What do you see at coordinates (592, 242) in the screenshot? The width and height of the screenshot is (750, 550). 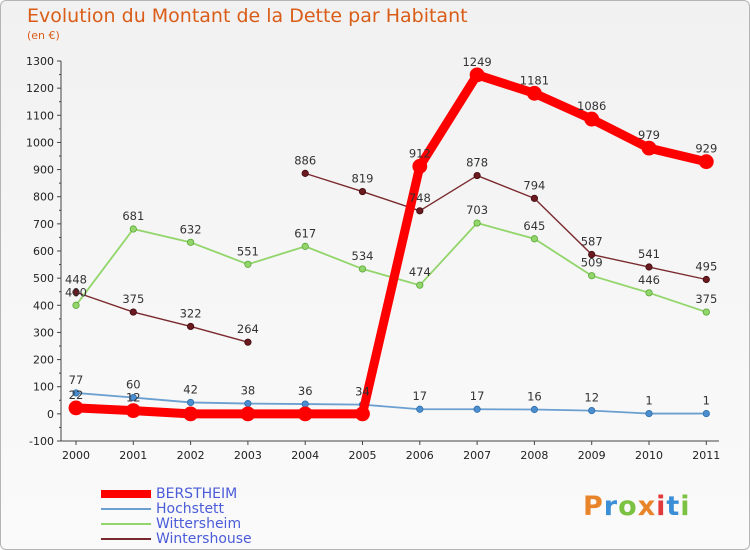 I see `data-label: 587` at bounding box center [592, 242].